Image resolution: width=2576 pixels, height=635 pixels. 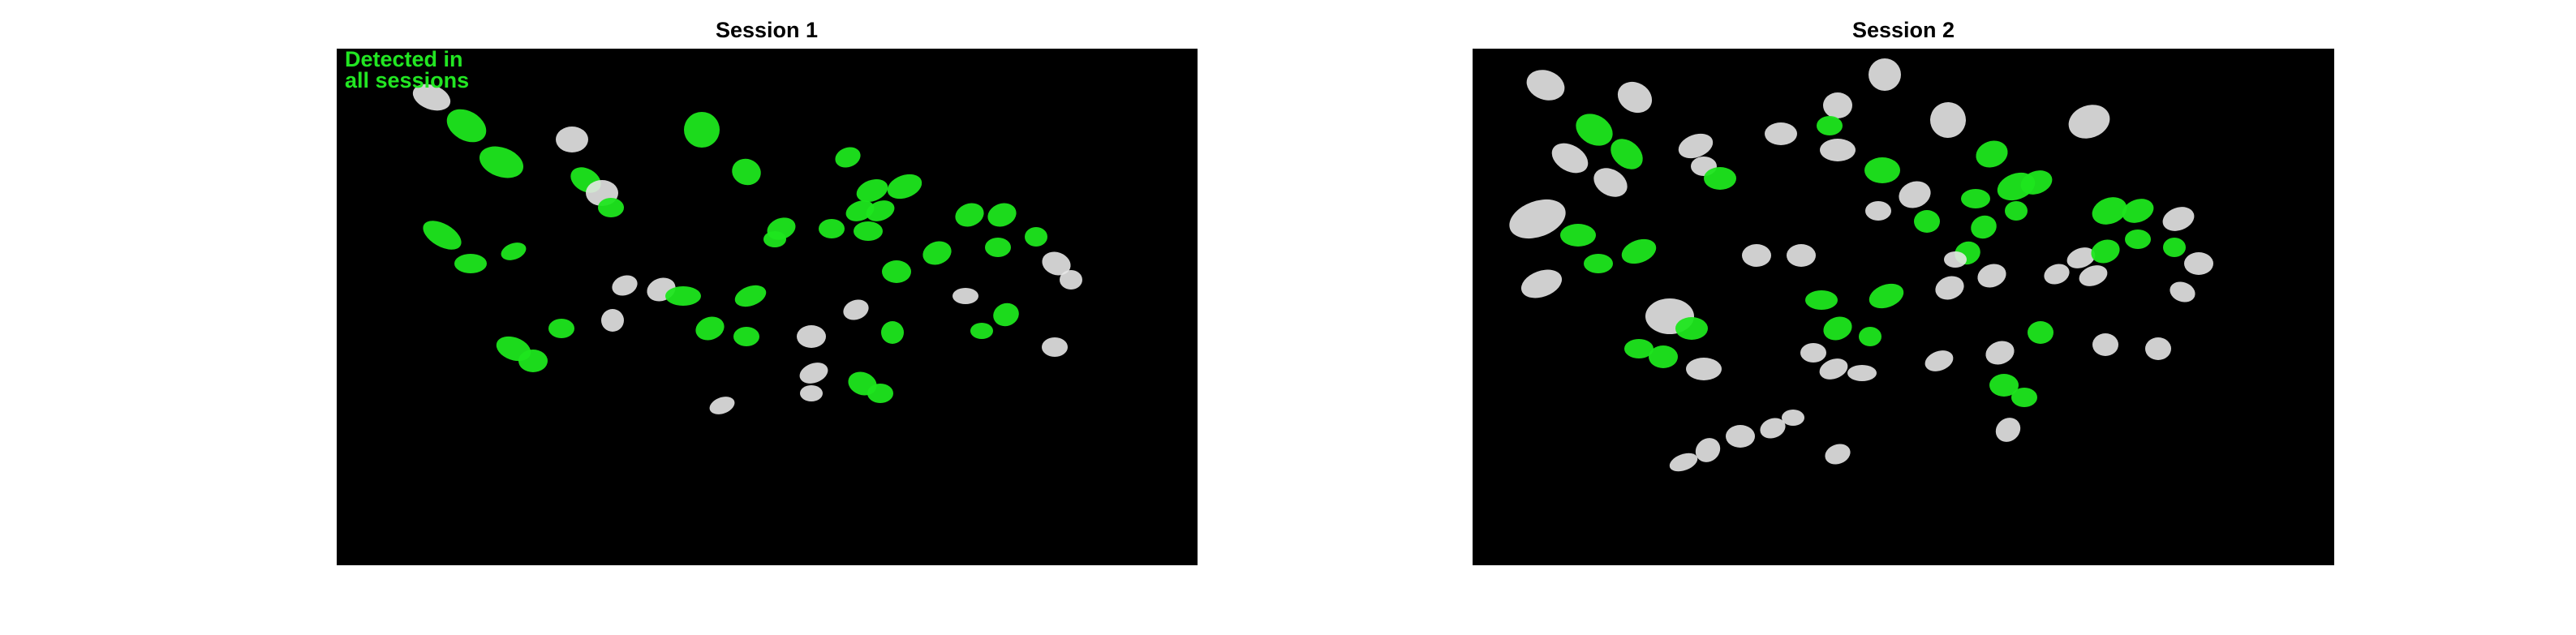 What do you see at coordinates (407, 80) in the screenshot?
I see `legend-line-2: all sessions` at bounding box center [407, 80].